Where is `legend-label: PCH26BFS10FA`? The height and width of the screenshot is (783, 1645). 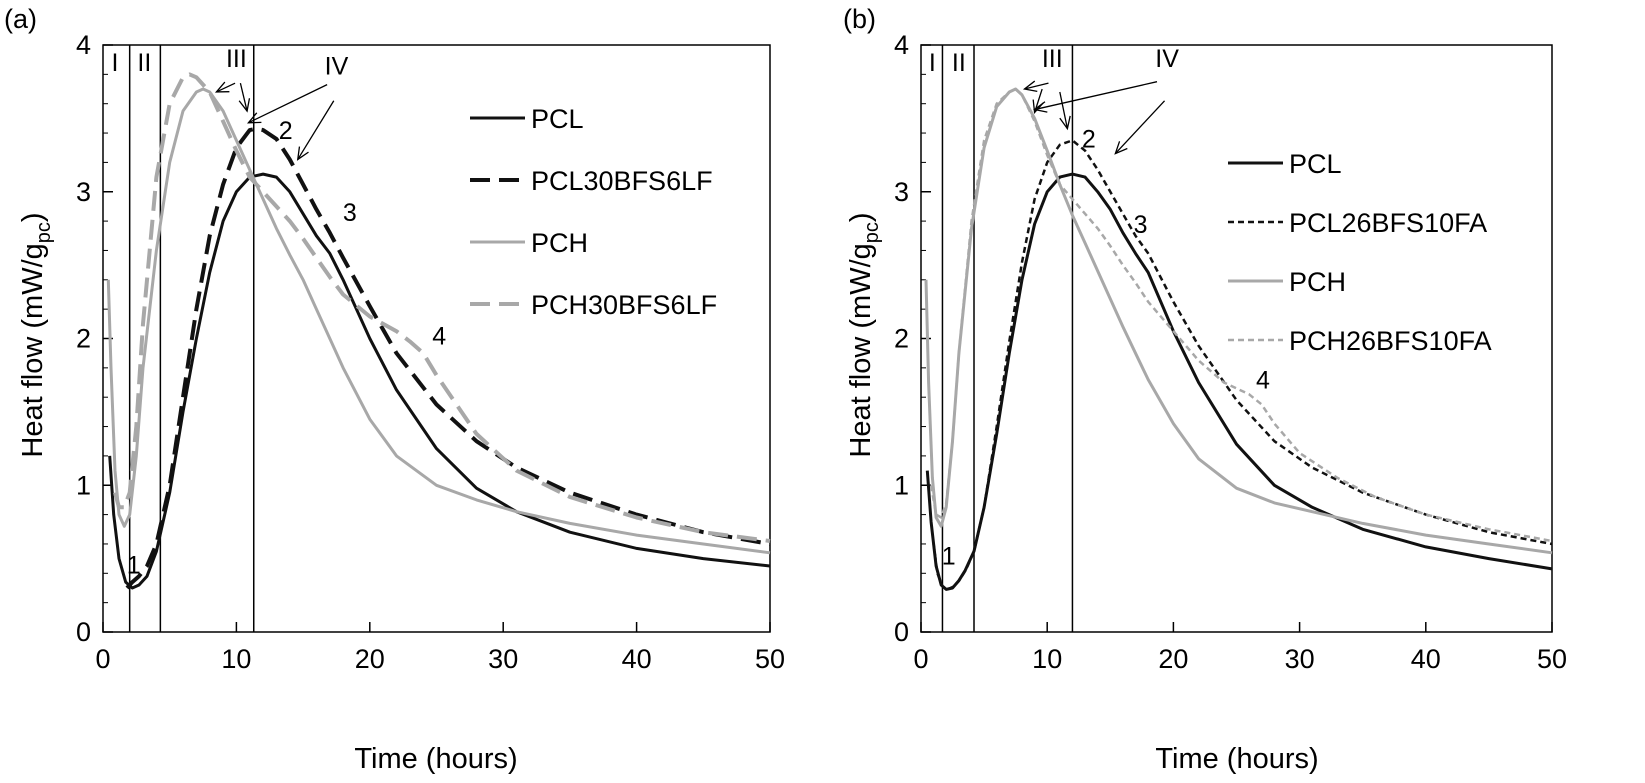 legend-label: PCH26BFS10FA is located at coordinates (1390, 341).